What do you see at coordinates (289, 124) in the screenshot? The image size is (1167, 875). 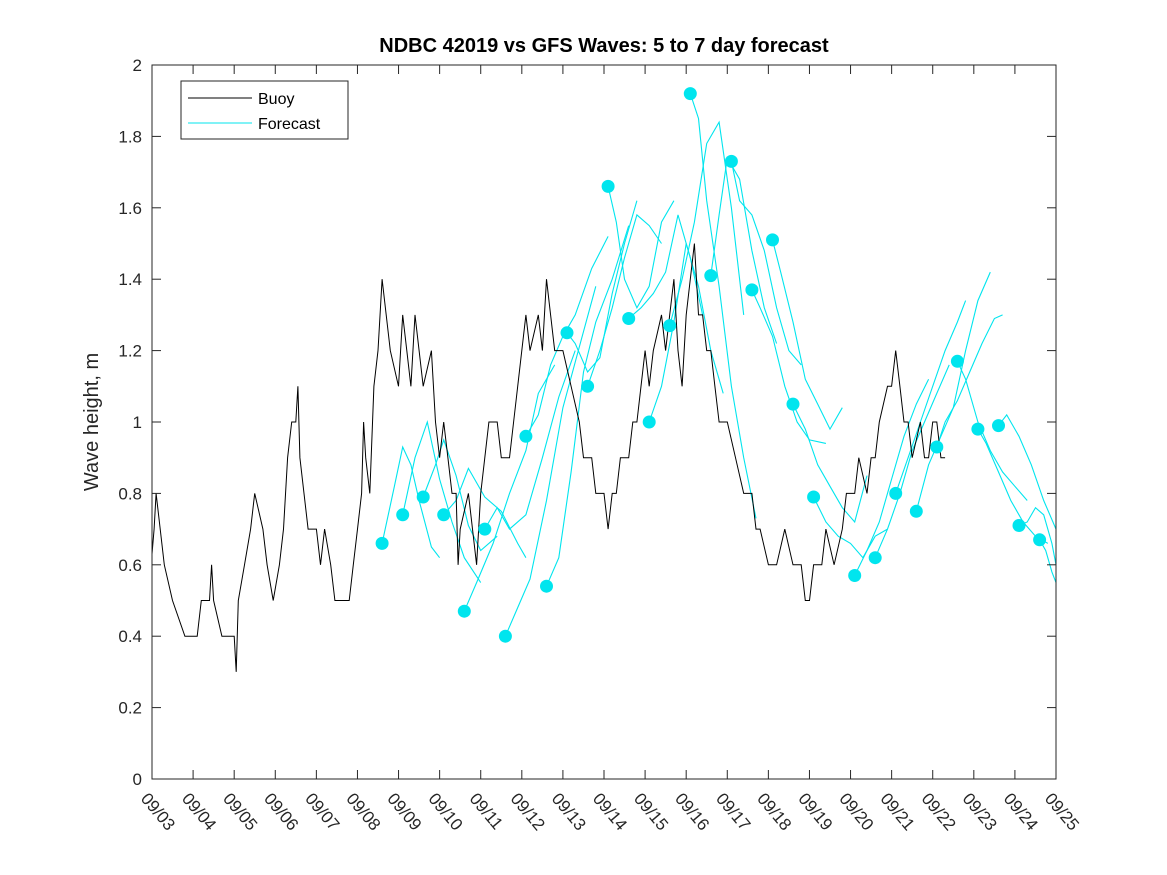 I see `legend-label-forecast: Forecast` at bounding box center [289, 124].